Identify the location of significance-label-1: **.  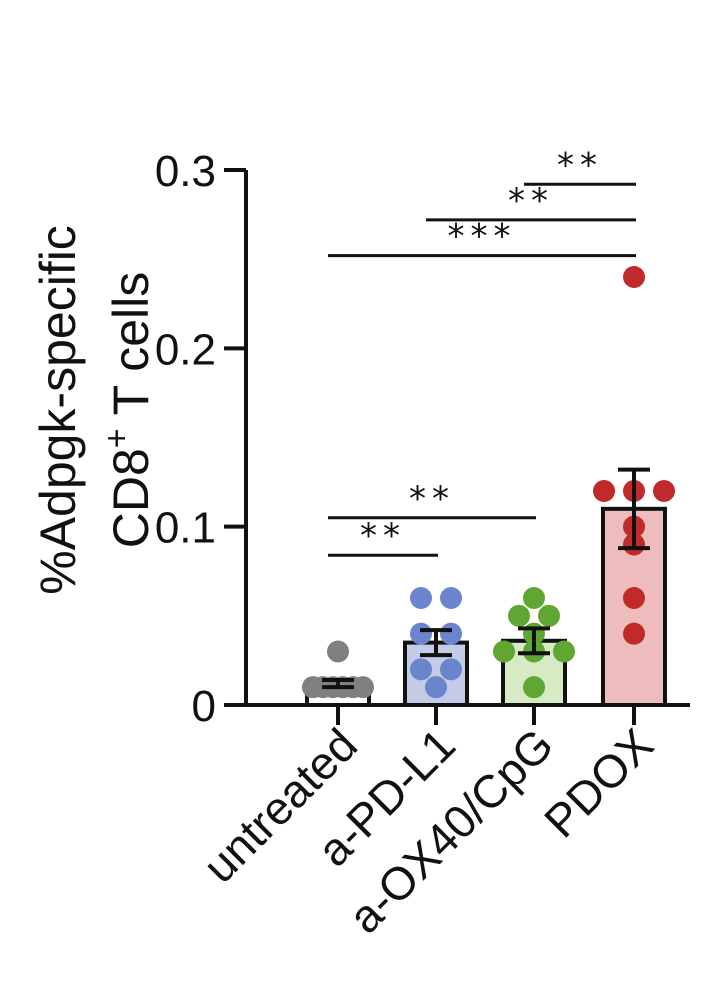
(432, 499).